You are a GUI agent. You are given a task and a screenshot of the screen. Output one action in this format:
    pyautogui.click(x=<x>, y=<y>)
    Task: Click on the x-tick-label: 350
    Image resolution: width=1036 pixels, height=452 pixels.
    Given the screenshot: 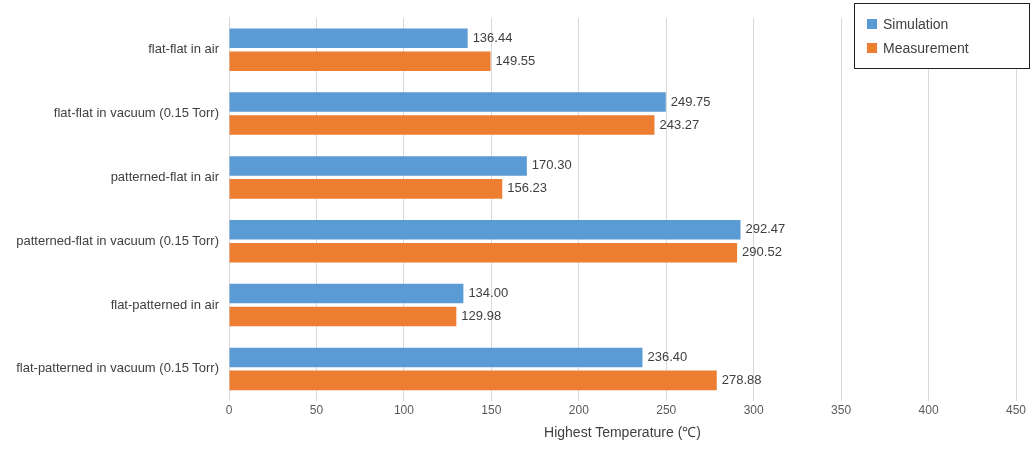 What is the action you would take?
    pyautogui.click(x=841, y=410)
    